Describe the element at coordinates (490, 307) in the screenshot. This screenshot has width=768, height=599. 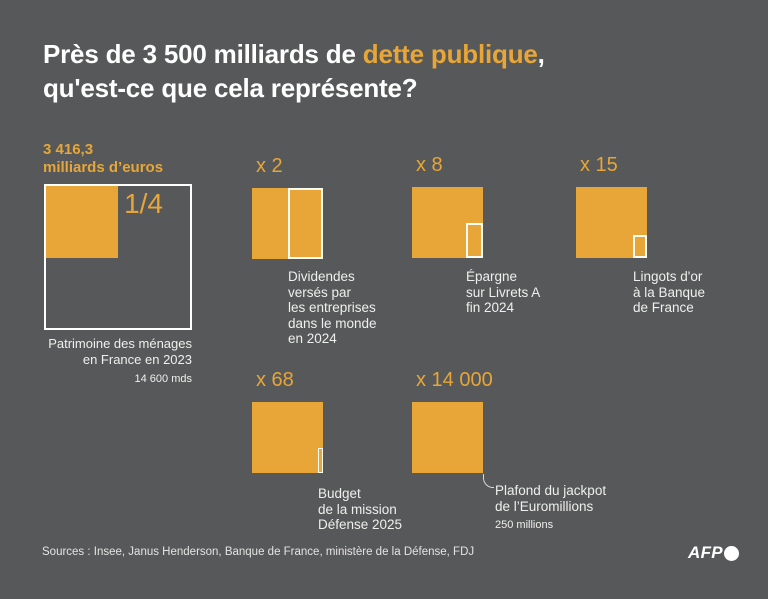
I see `caption-line: fin 2024` at that location.